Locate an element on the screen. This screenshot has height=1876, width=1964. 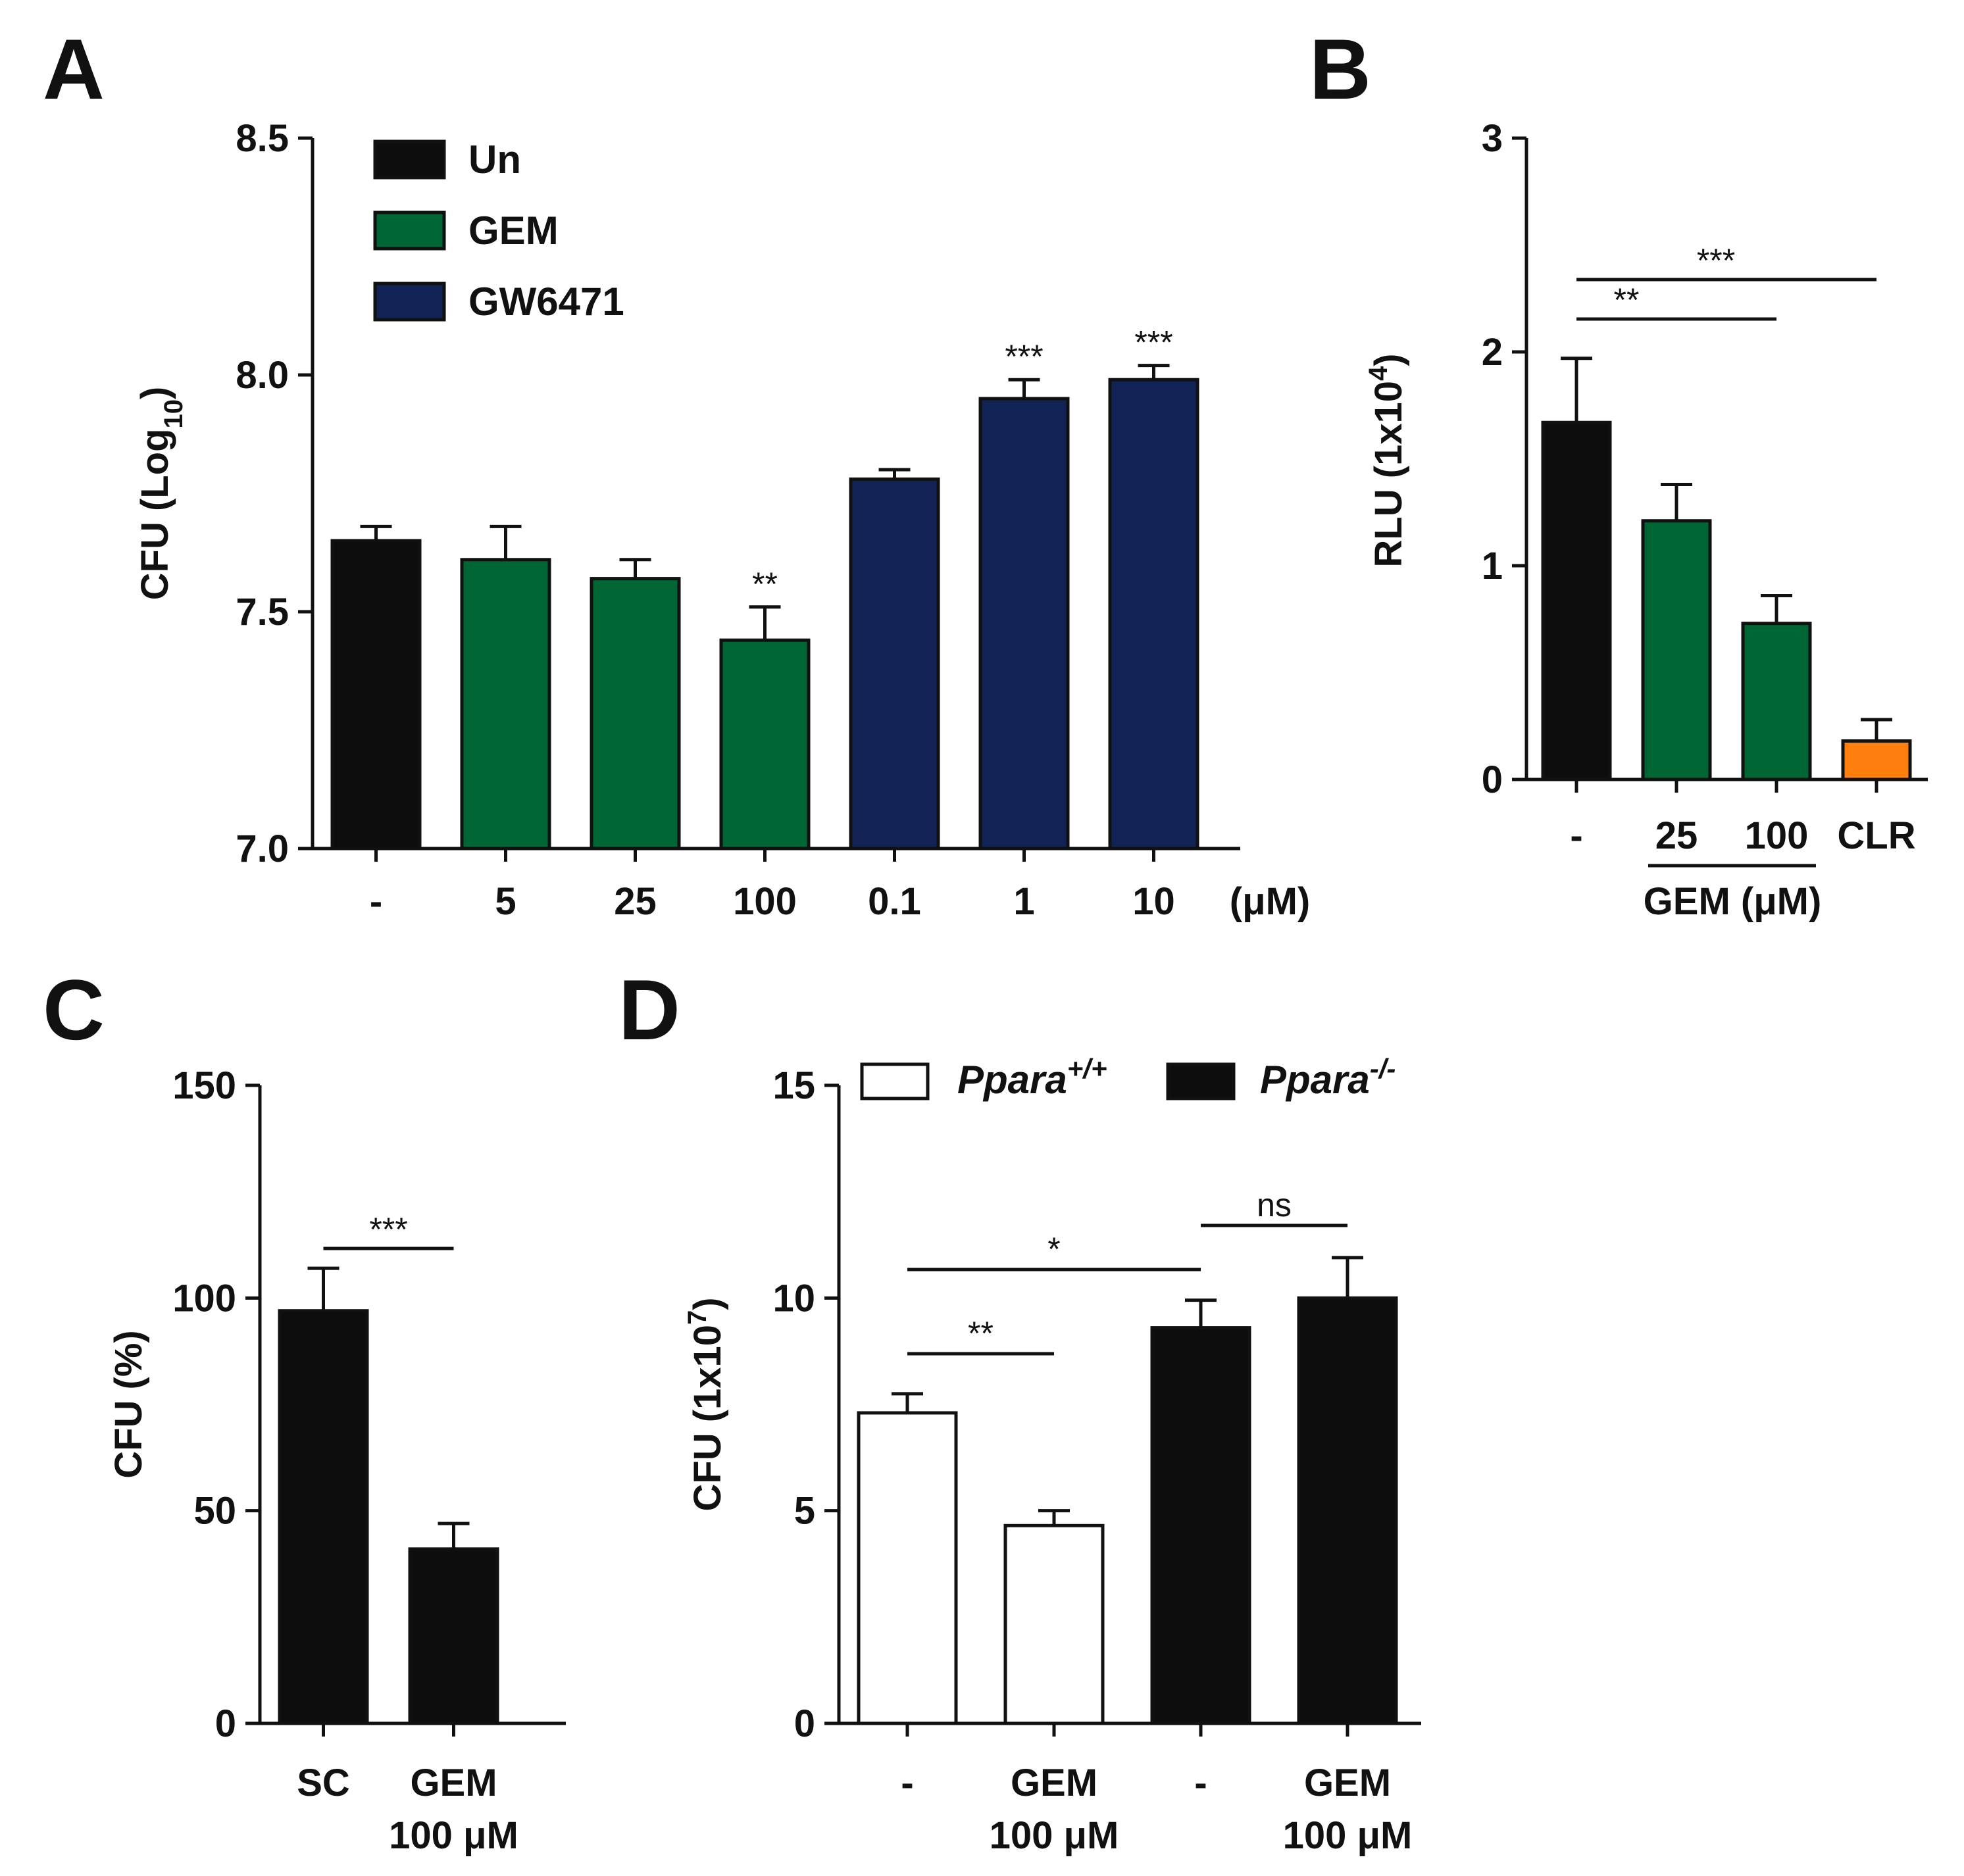
y-axis-title: CFU (%) is located at coordinates (128, 1405).